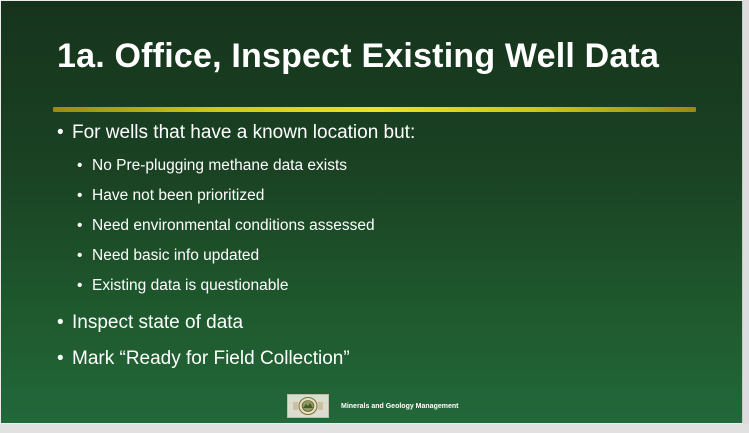 The height and width of the screenshot is (433, 749). I want to click on sub-bullet-item: • Need environmental conditions assessed, so click(226, 226).